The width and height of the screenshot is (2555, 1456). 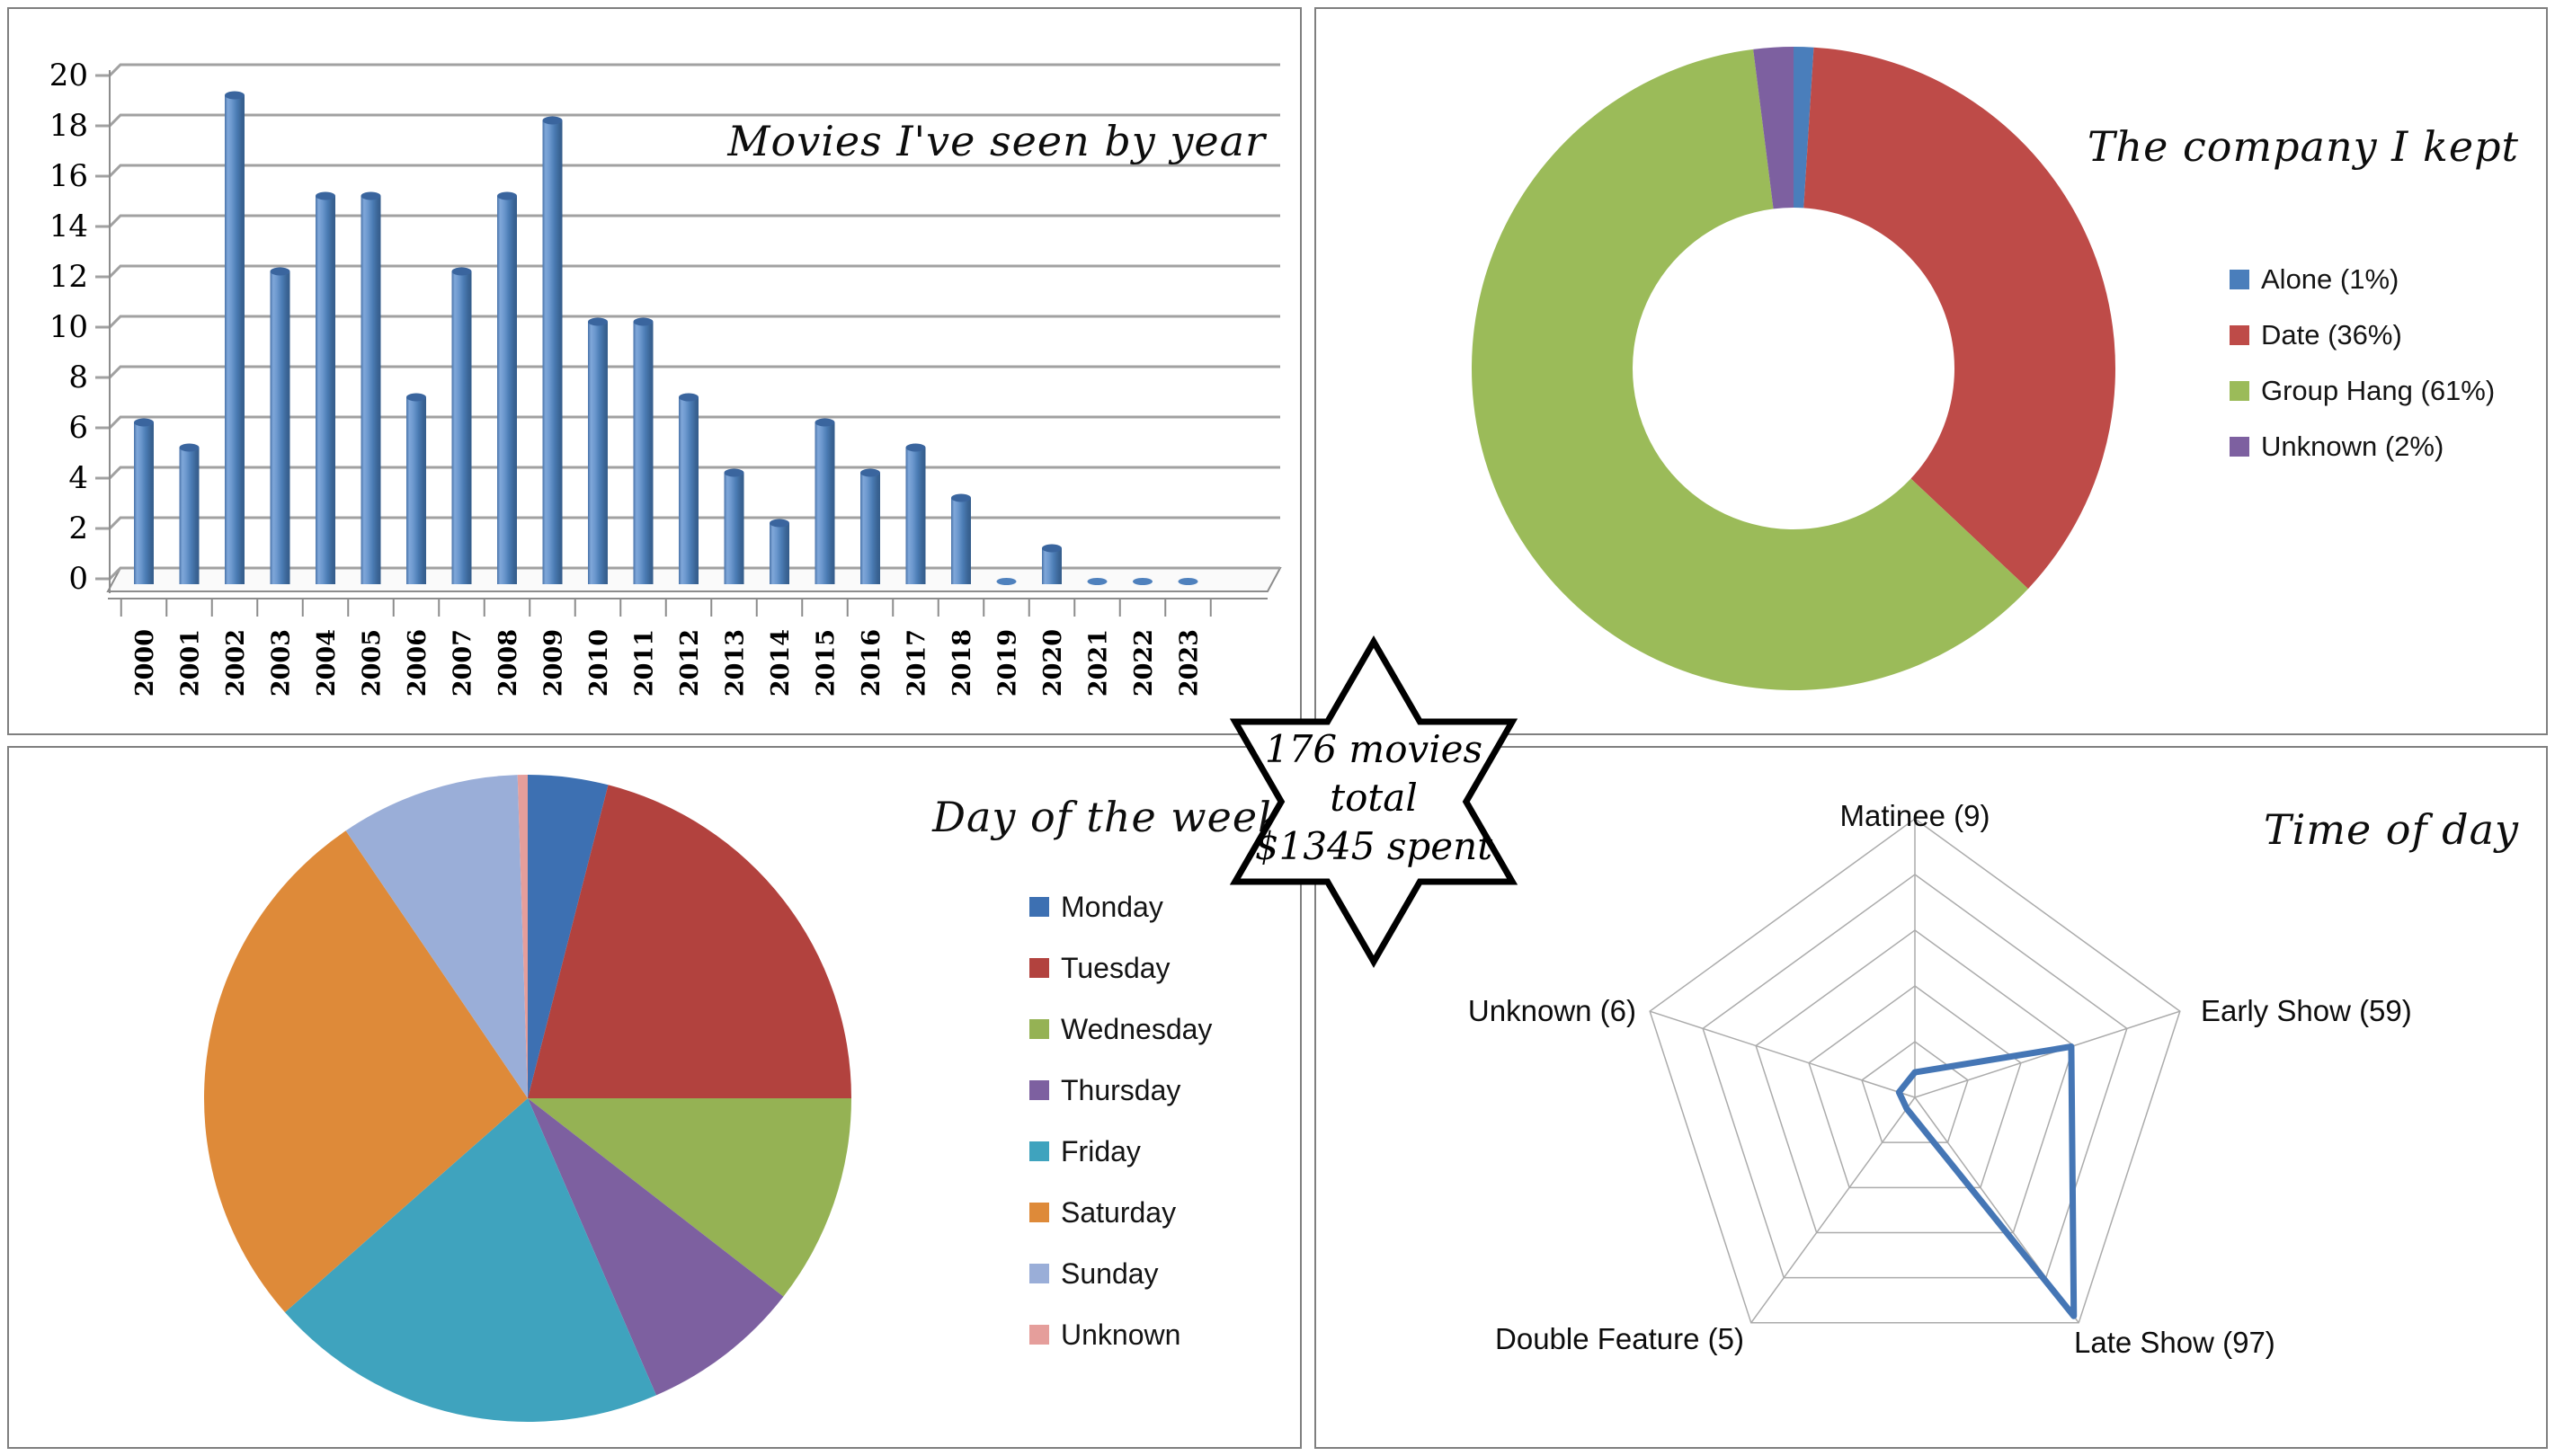 What do you see at coordinates (2330, 279) in the screenshot?
I see `legend-label: Alone (1%)` at bounding box center [2330, 279].